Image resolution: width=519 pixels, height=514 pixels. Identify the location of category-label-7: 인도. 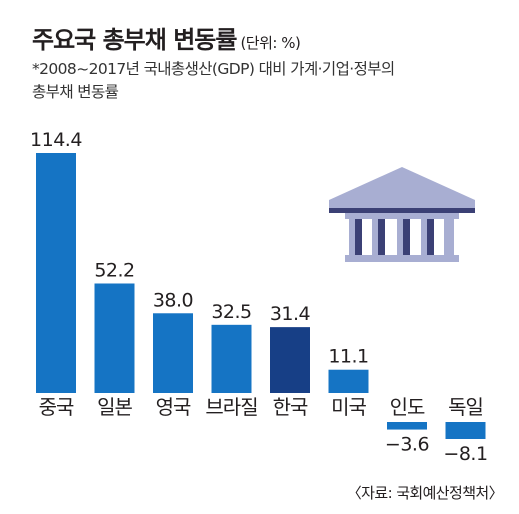
(407, 407).